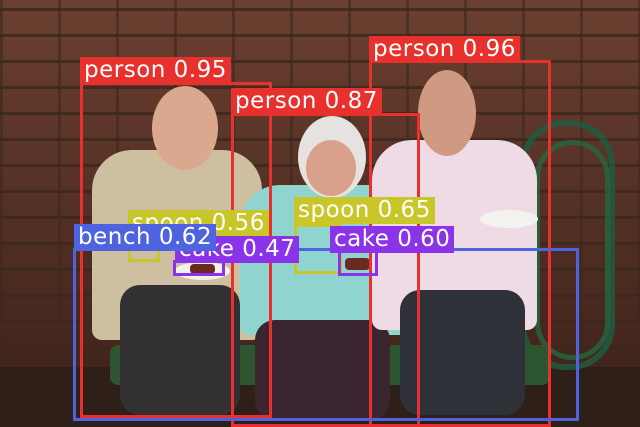  Describe the element at coordinates (306, 101) in the screenshot. I see `detection-label: person 0.87` at that location.